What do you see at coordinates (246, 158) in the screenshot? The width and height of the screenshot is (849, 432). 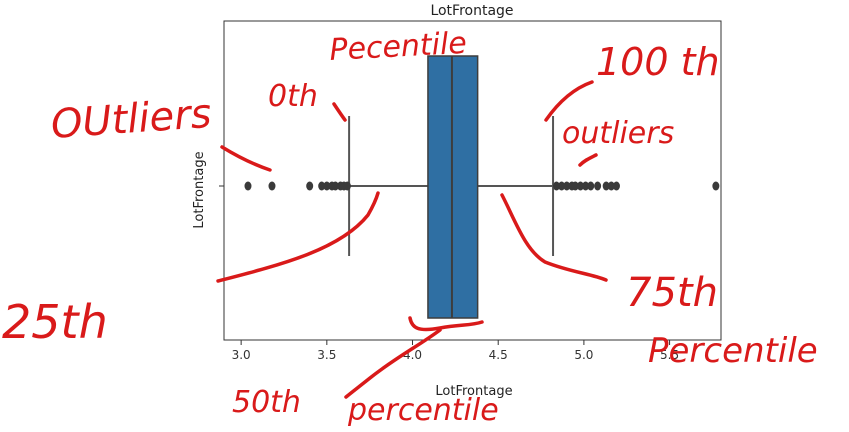 I see `annotation-stroke-outliers-left` at bounding box center [246, 158].